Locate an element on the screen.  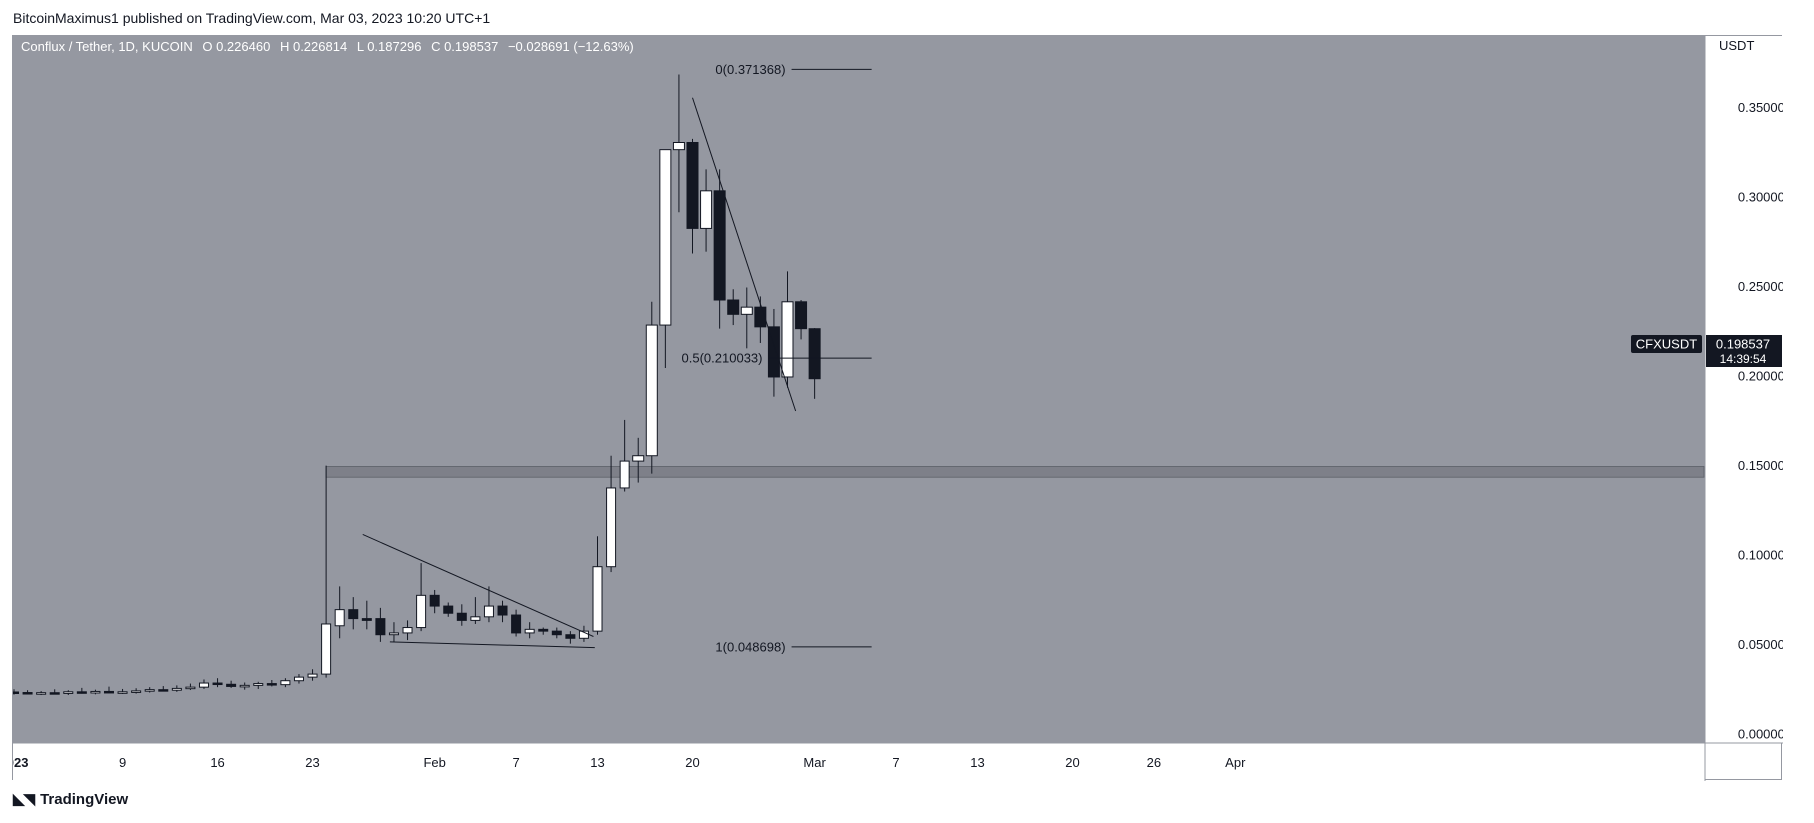
support-band-layer is located at coordinates (1015, 472).